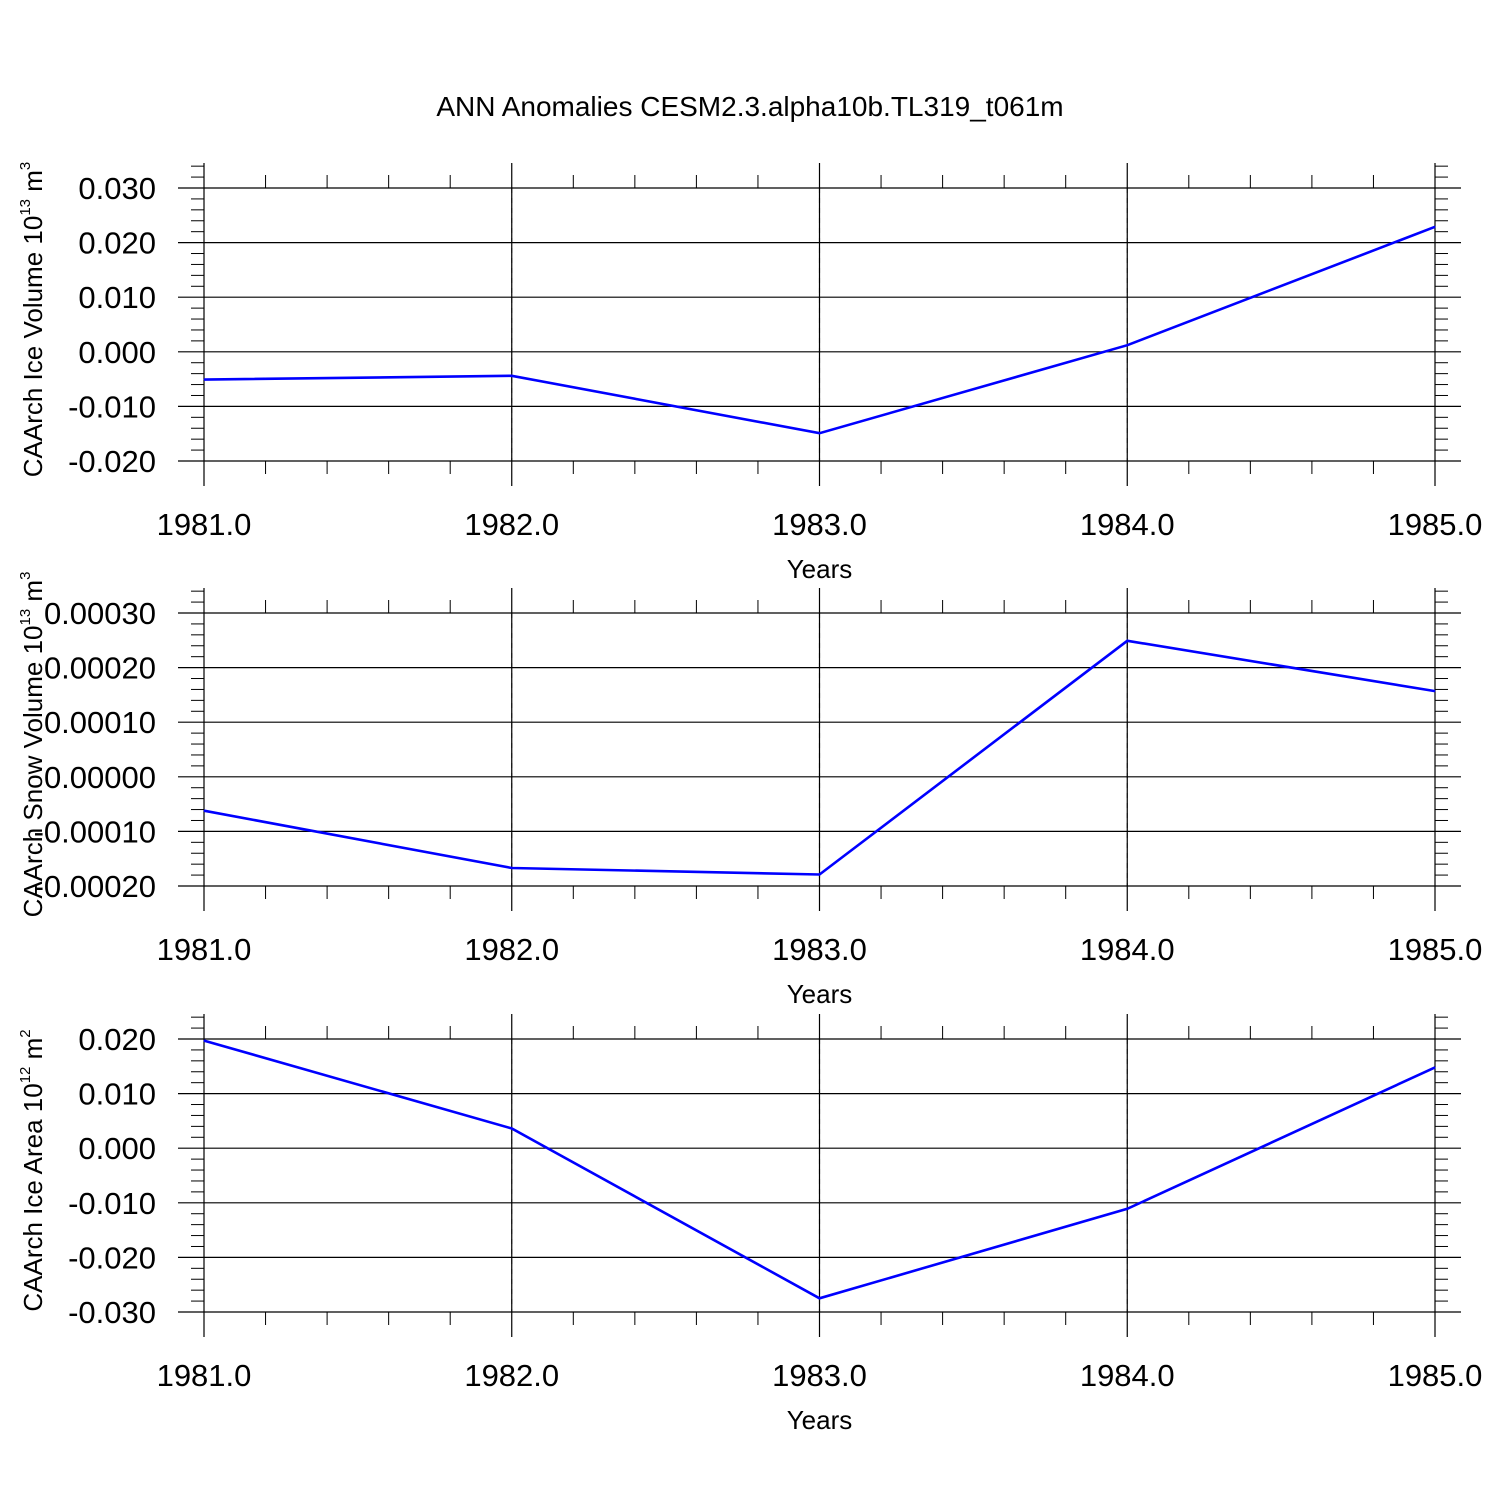  Describe the element at coordinates (32, 320) in the screenshot. I see `y-axis-title: CAArch Ice Volume 1013 m3` at that location.